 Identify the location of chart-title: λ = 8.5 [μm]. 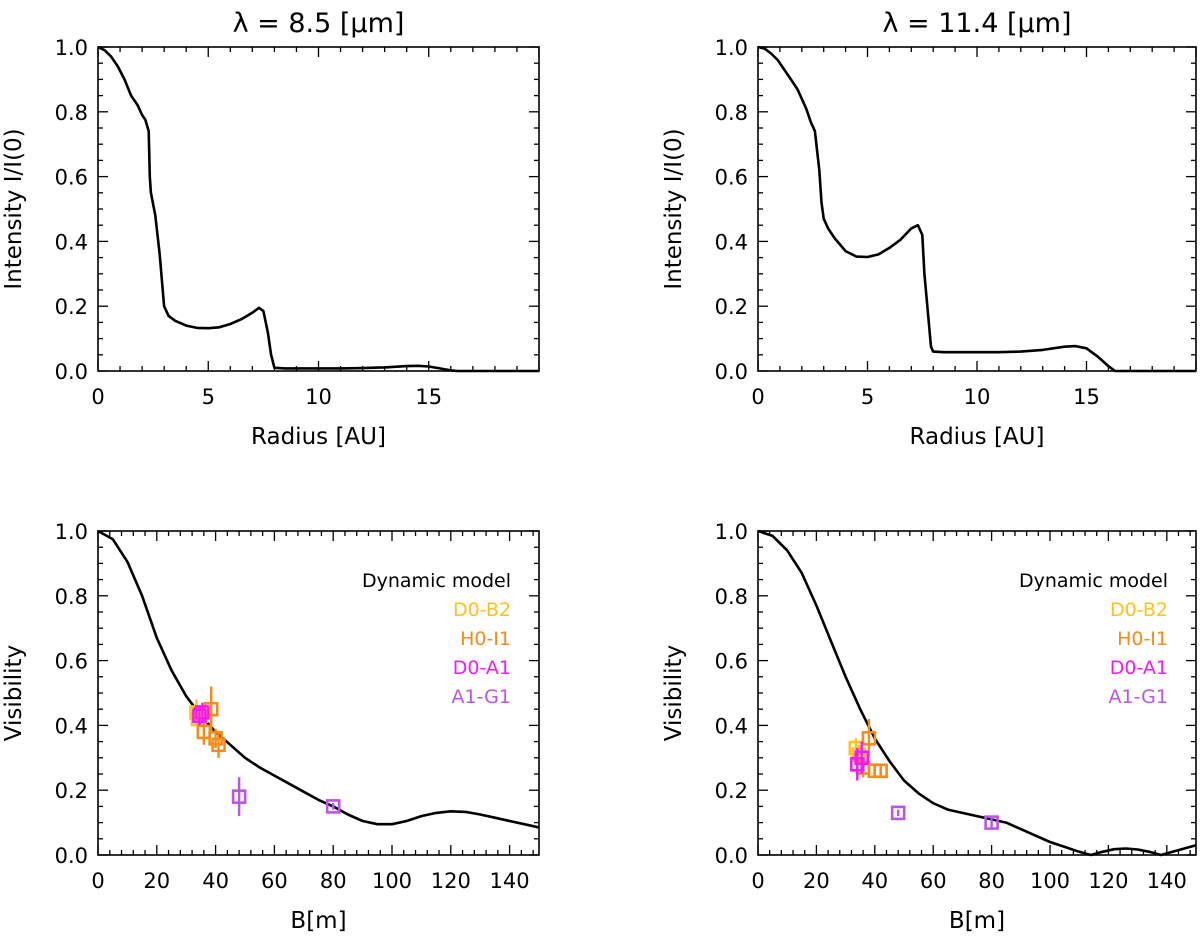
(319, 23).